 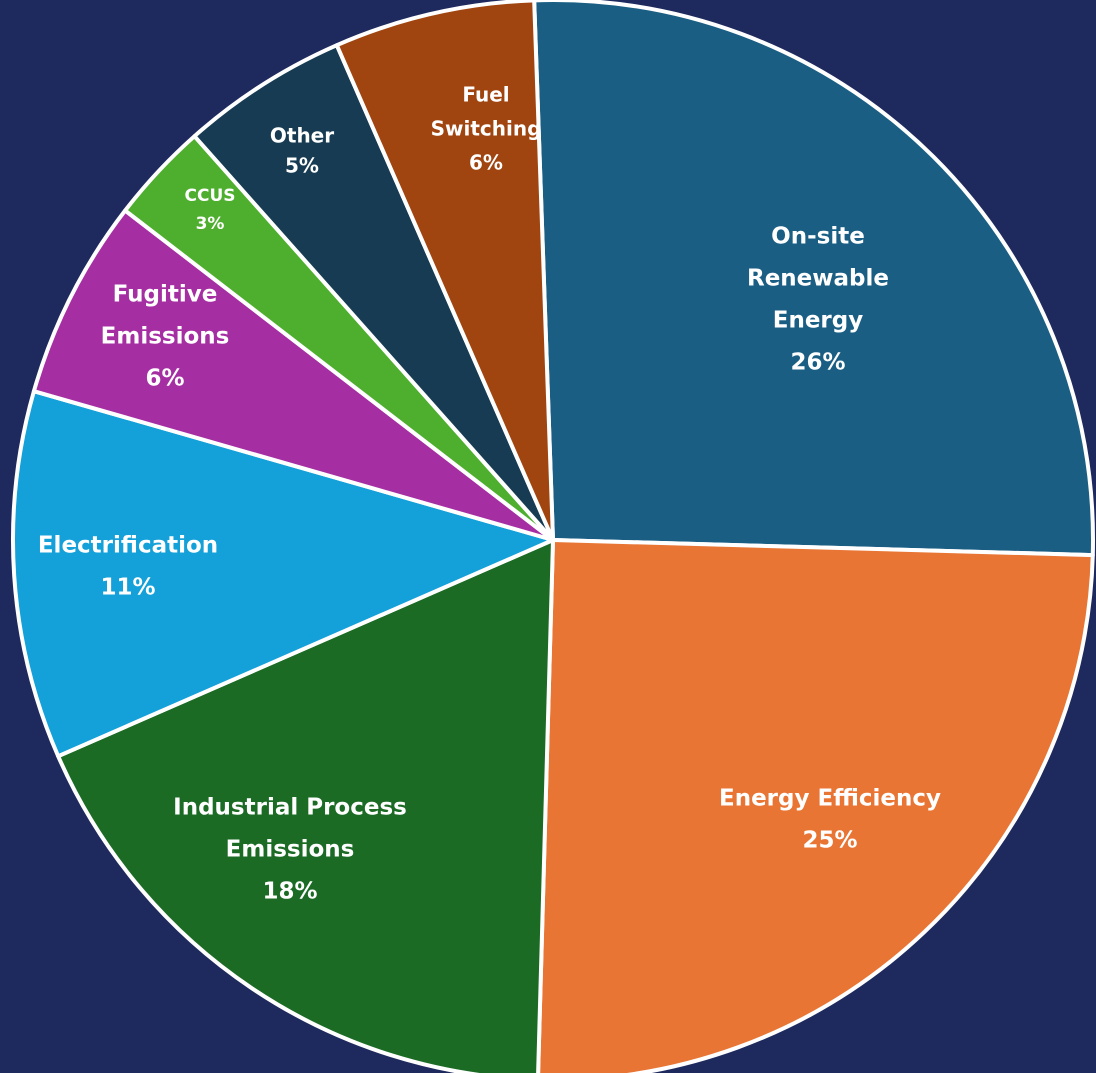 I want to click on slice-label-4: Fugitive Emissions 6%, so click(x=165, y=337).